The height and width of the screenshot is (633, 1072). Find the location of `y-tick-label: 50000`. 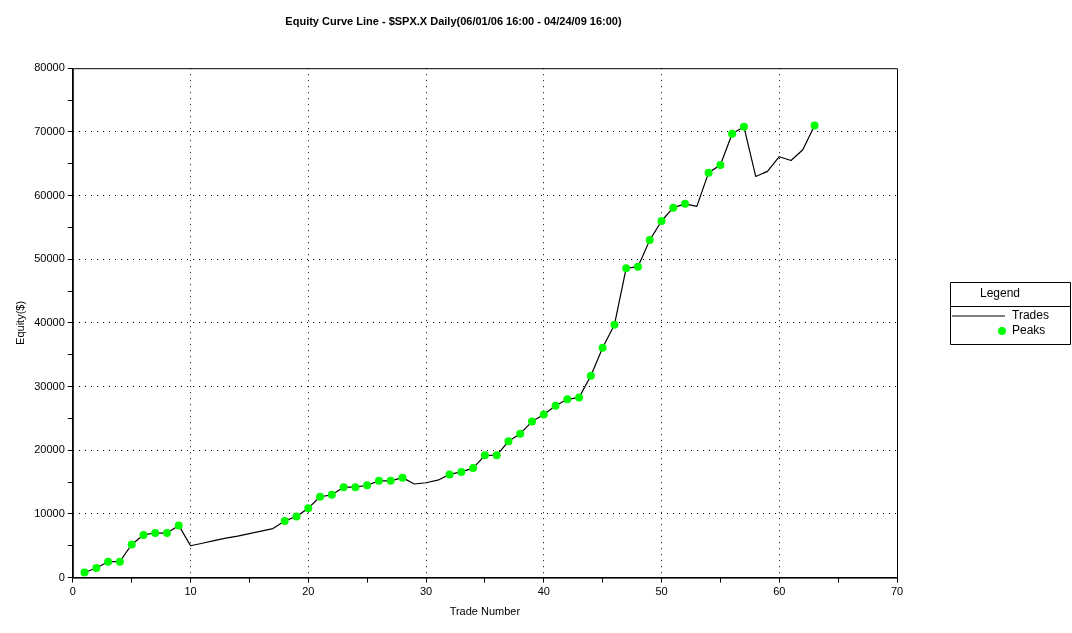

y-tick-label: 50000 is located at coordinates (49, 258).